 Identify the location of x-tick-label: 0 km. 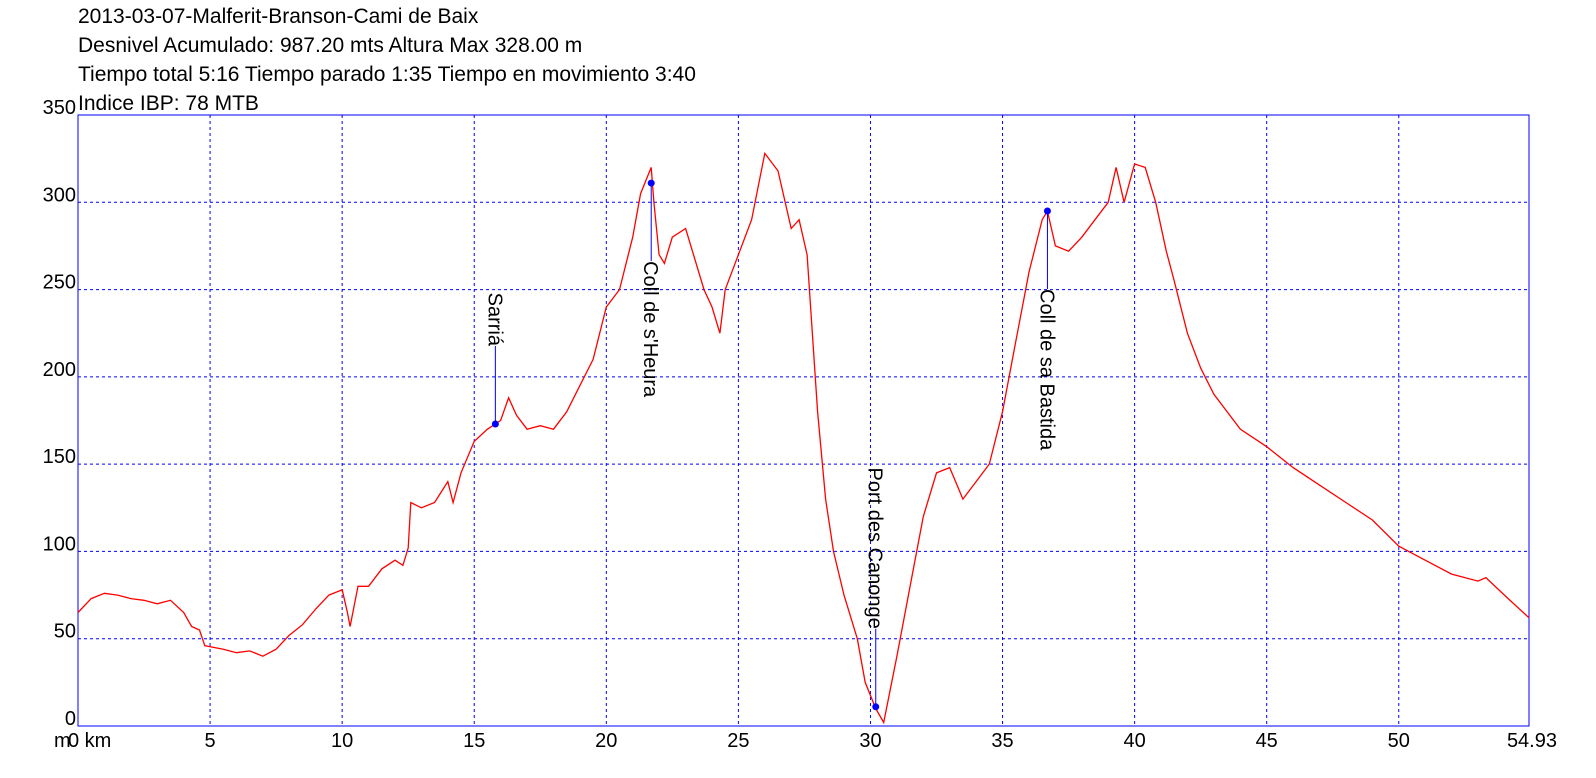
(89, 741).